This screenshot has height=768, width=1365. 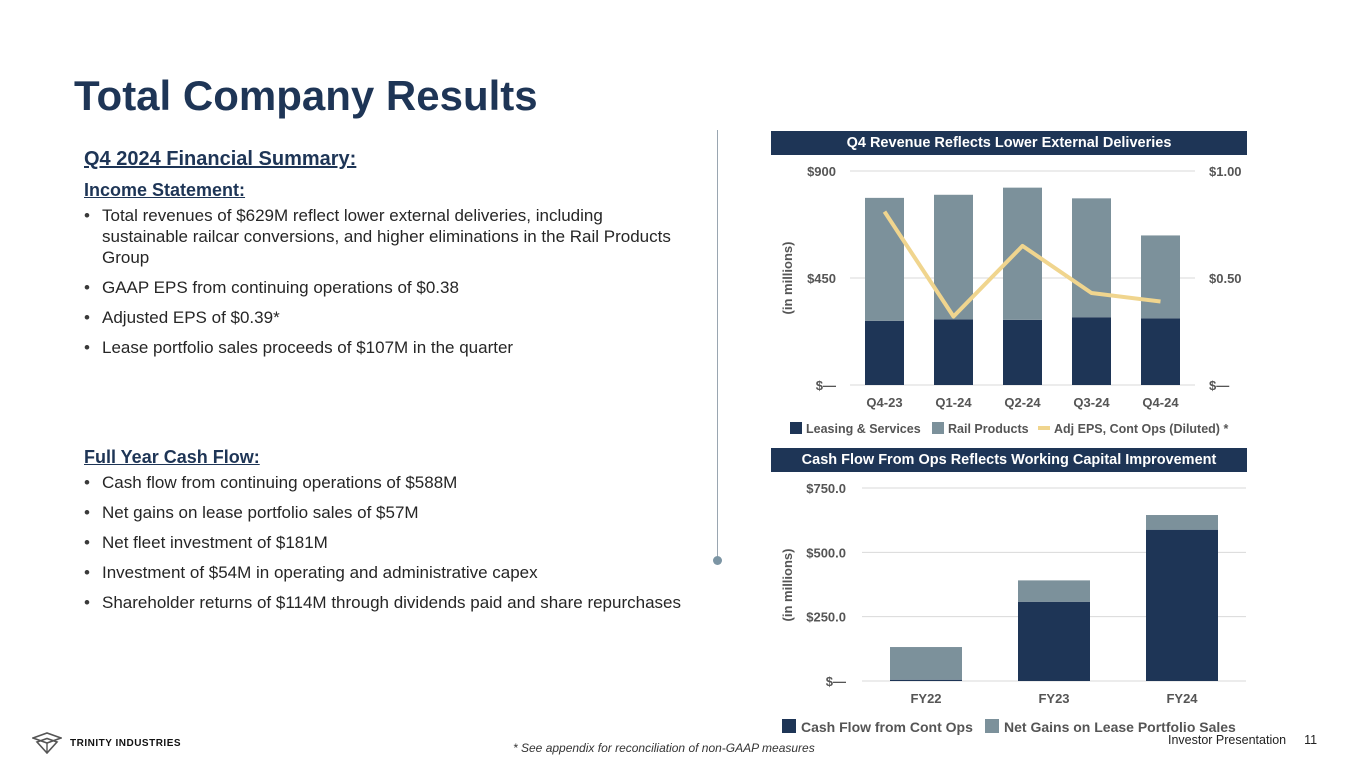 I want to click on page-title: Total Company Results, so click(x=306, y=95).